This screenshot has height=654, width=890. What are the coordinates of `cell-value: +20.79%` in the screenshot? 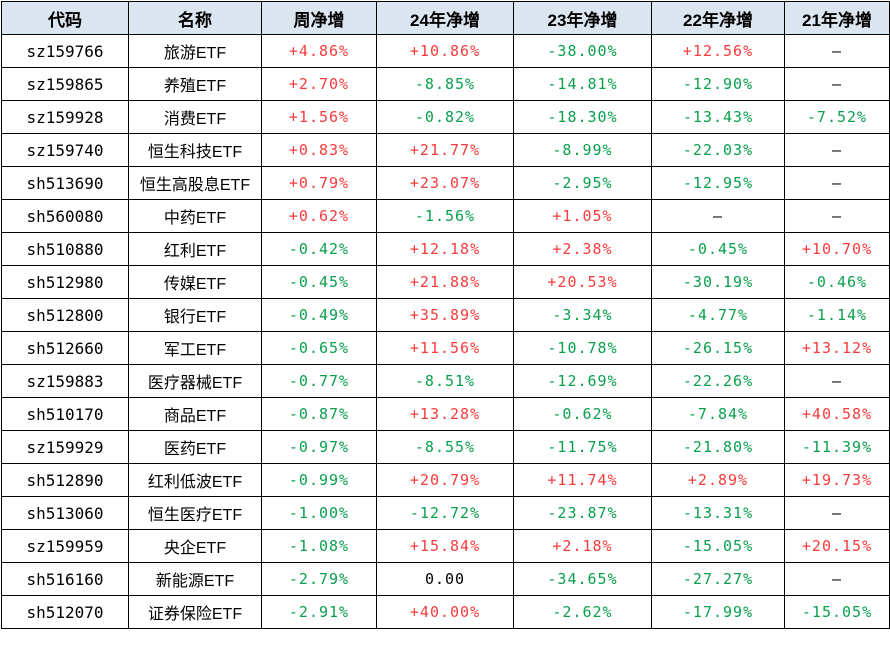 It's located at (445, 480).